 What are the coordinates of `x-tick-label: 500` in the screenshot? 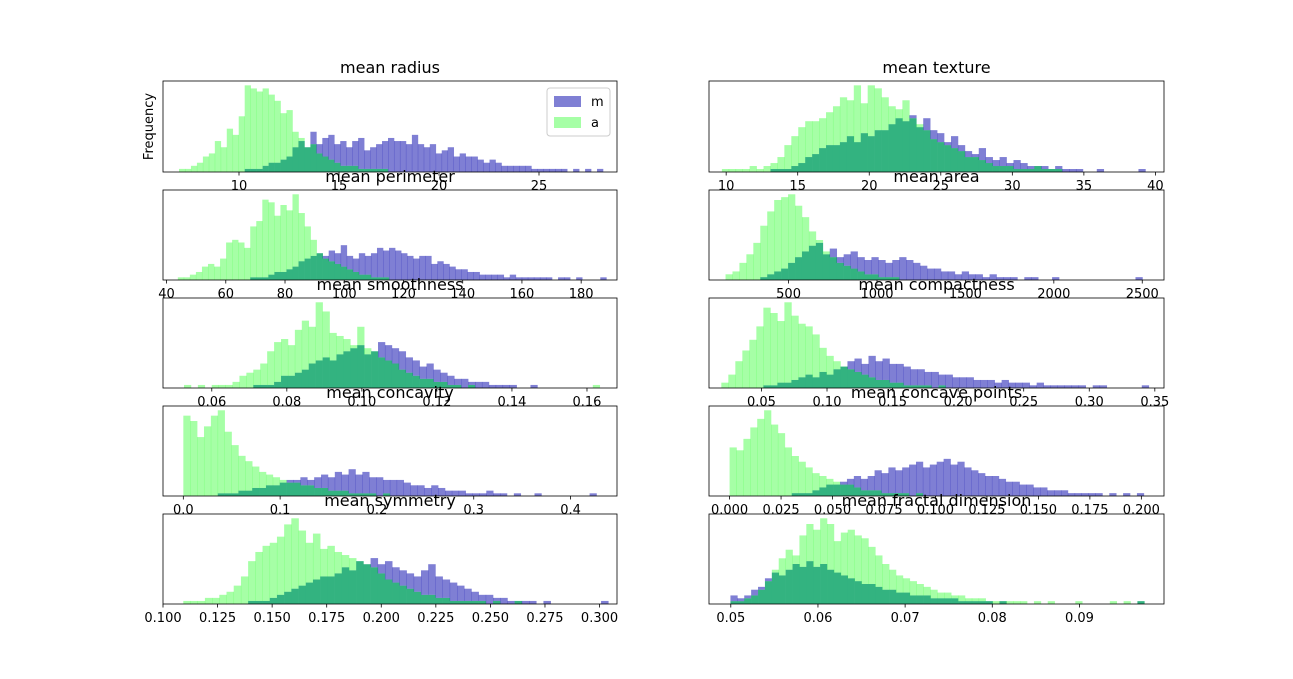 It's located at (788, 294).